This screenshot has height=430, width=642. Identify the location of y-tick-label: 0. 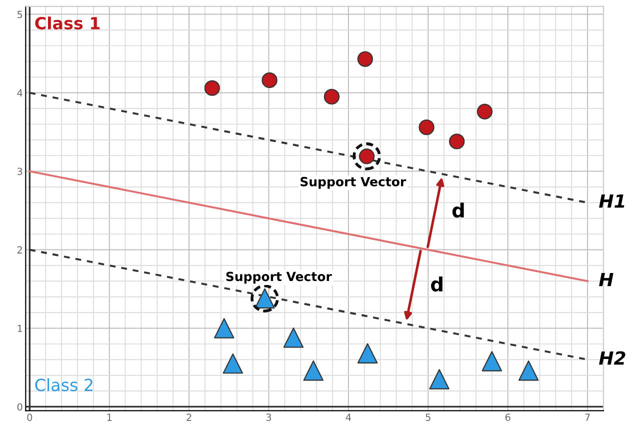
(19, 407).